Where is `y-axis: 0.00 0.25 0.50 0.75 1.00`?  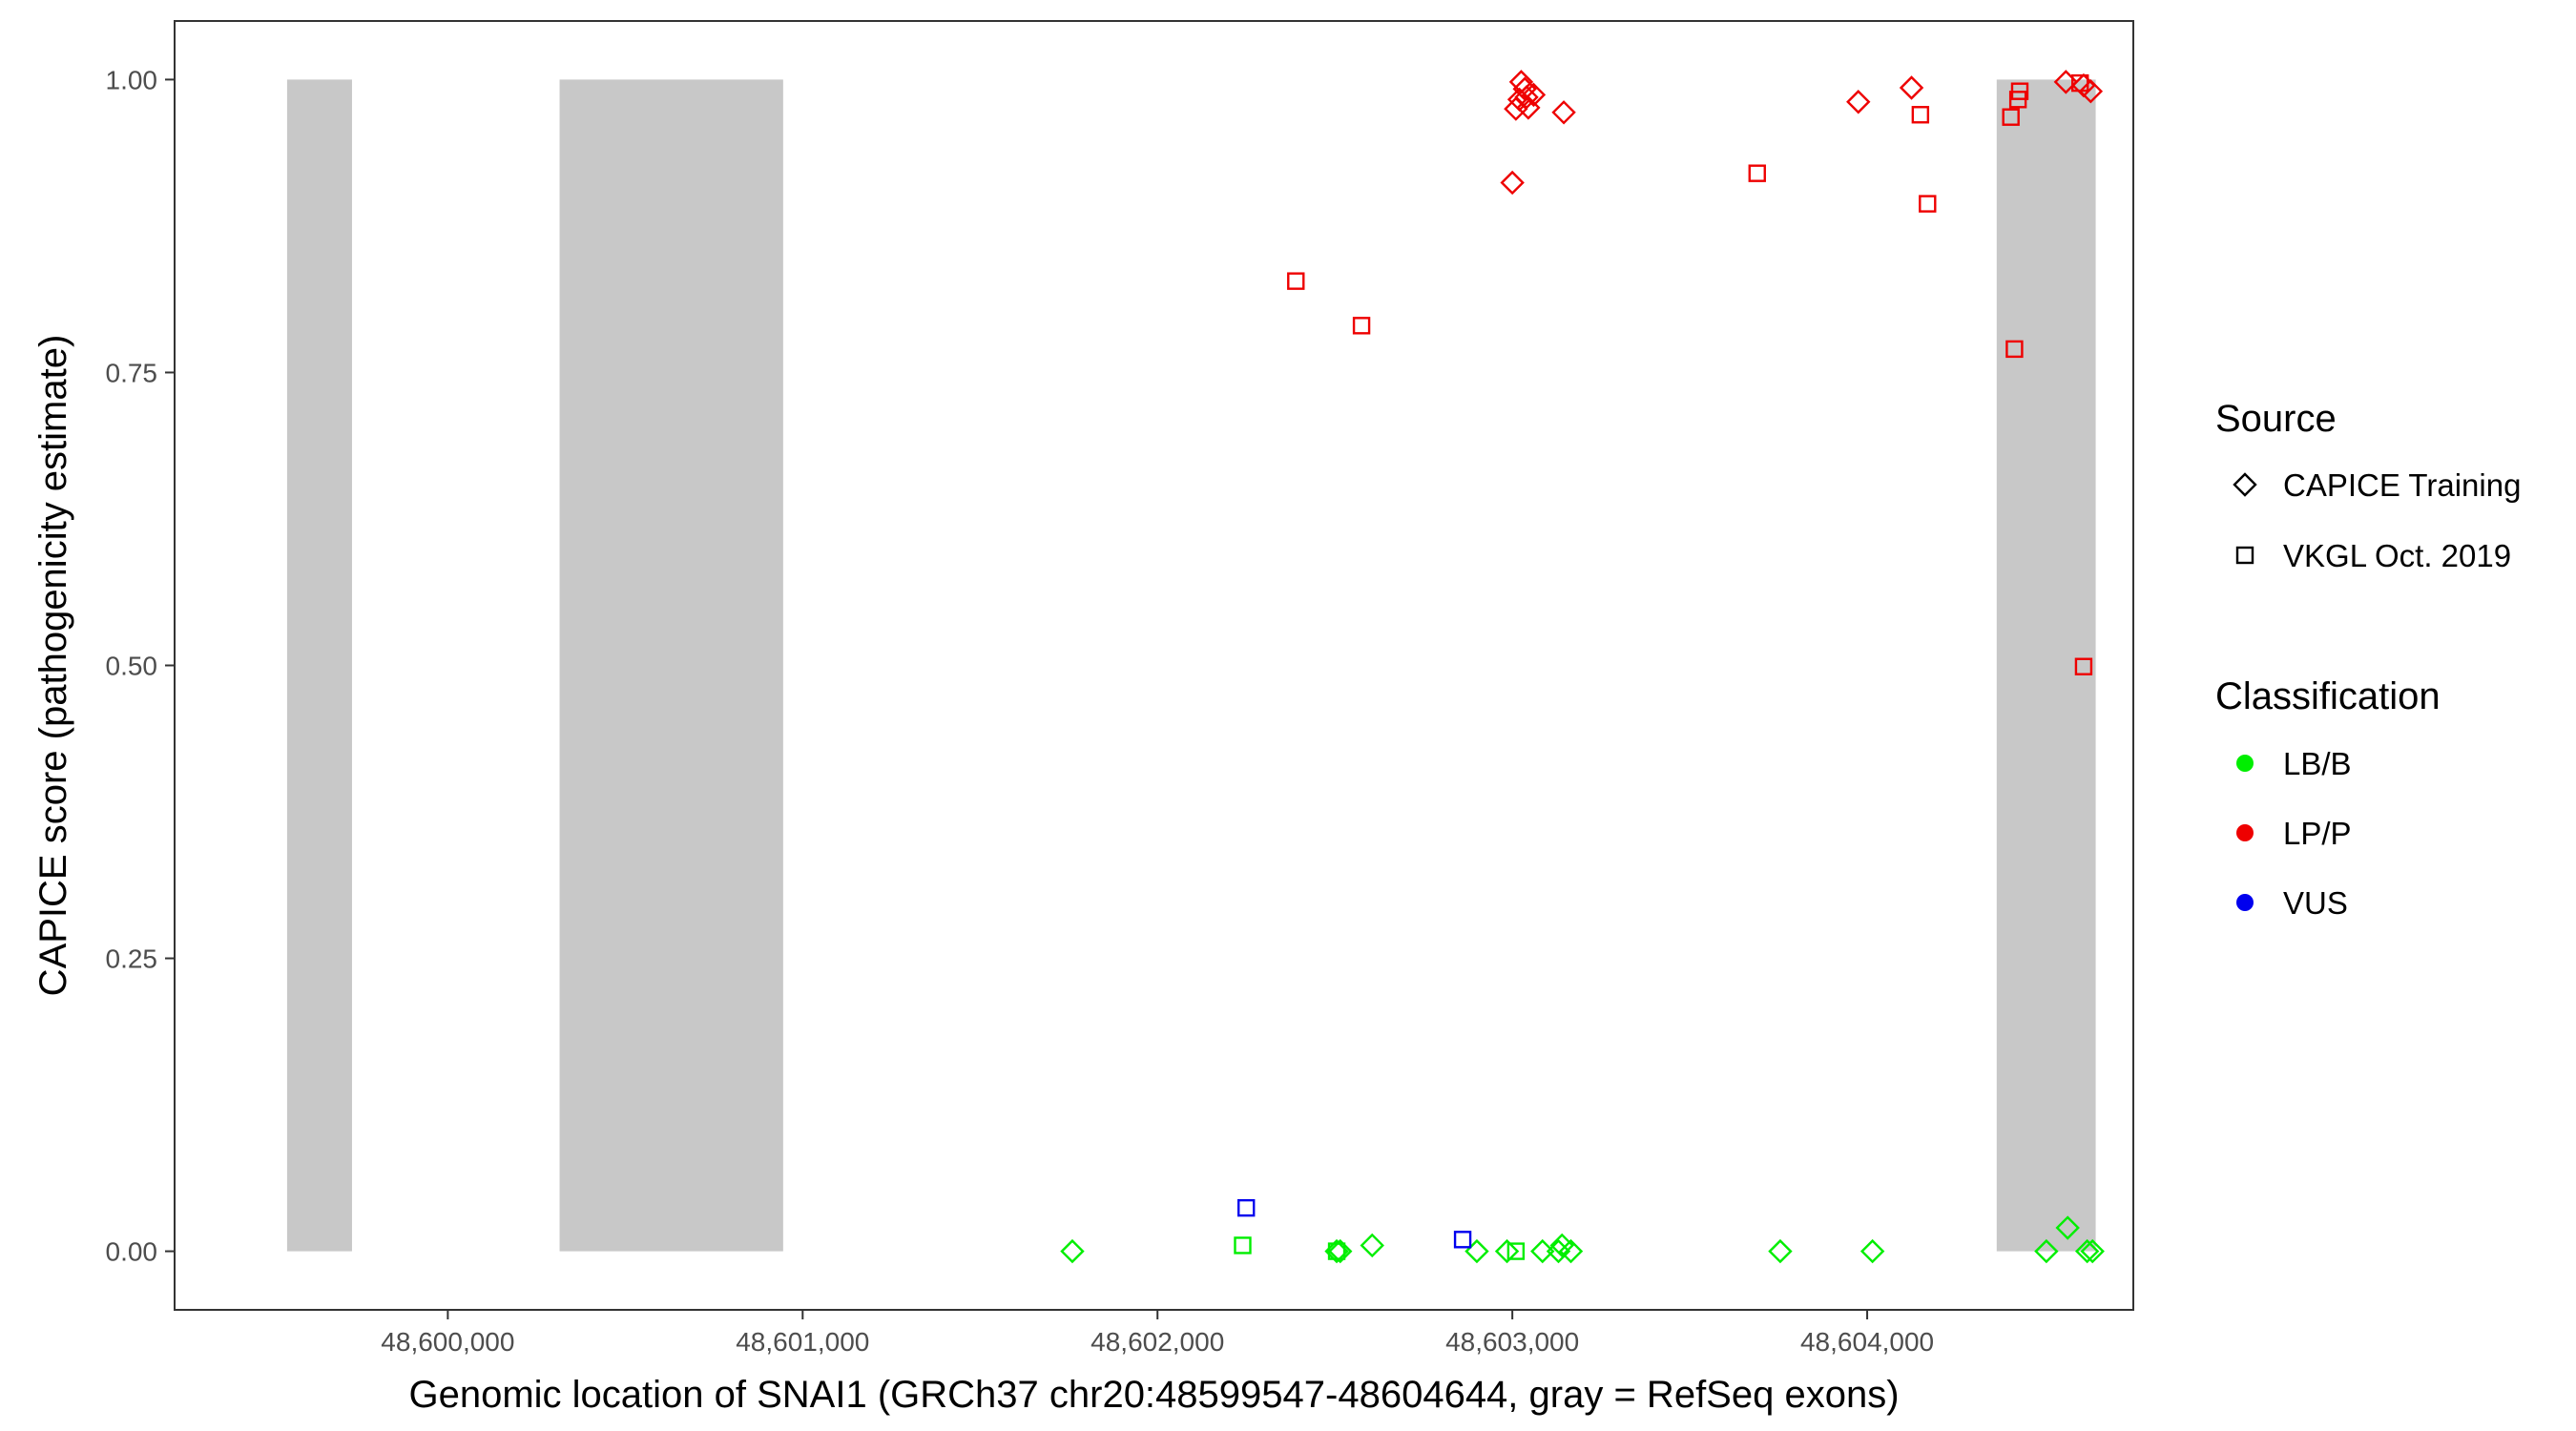 y-axis: 0.00 0.25 0.50 0.75 1.00 is located at coordinates (140, 666).